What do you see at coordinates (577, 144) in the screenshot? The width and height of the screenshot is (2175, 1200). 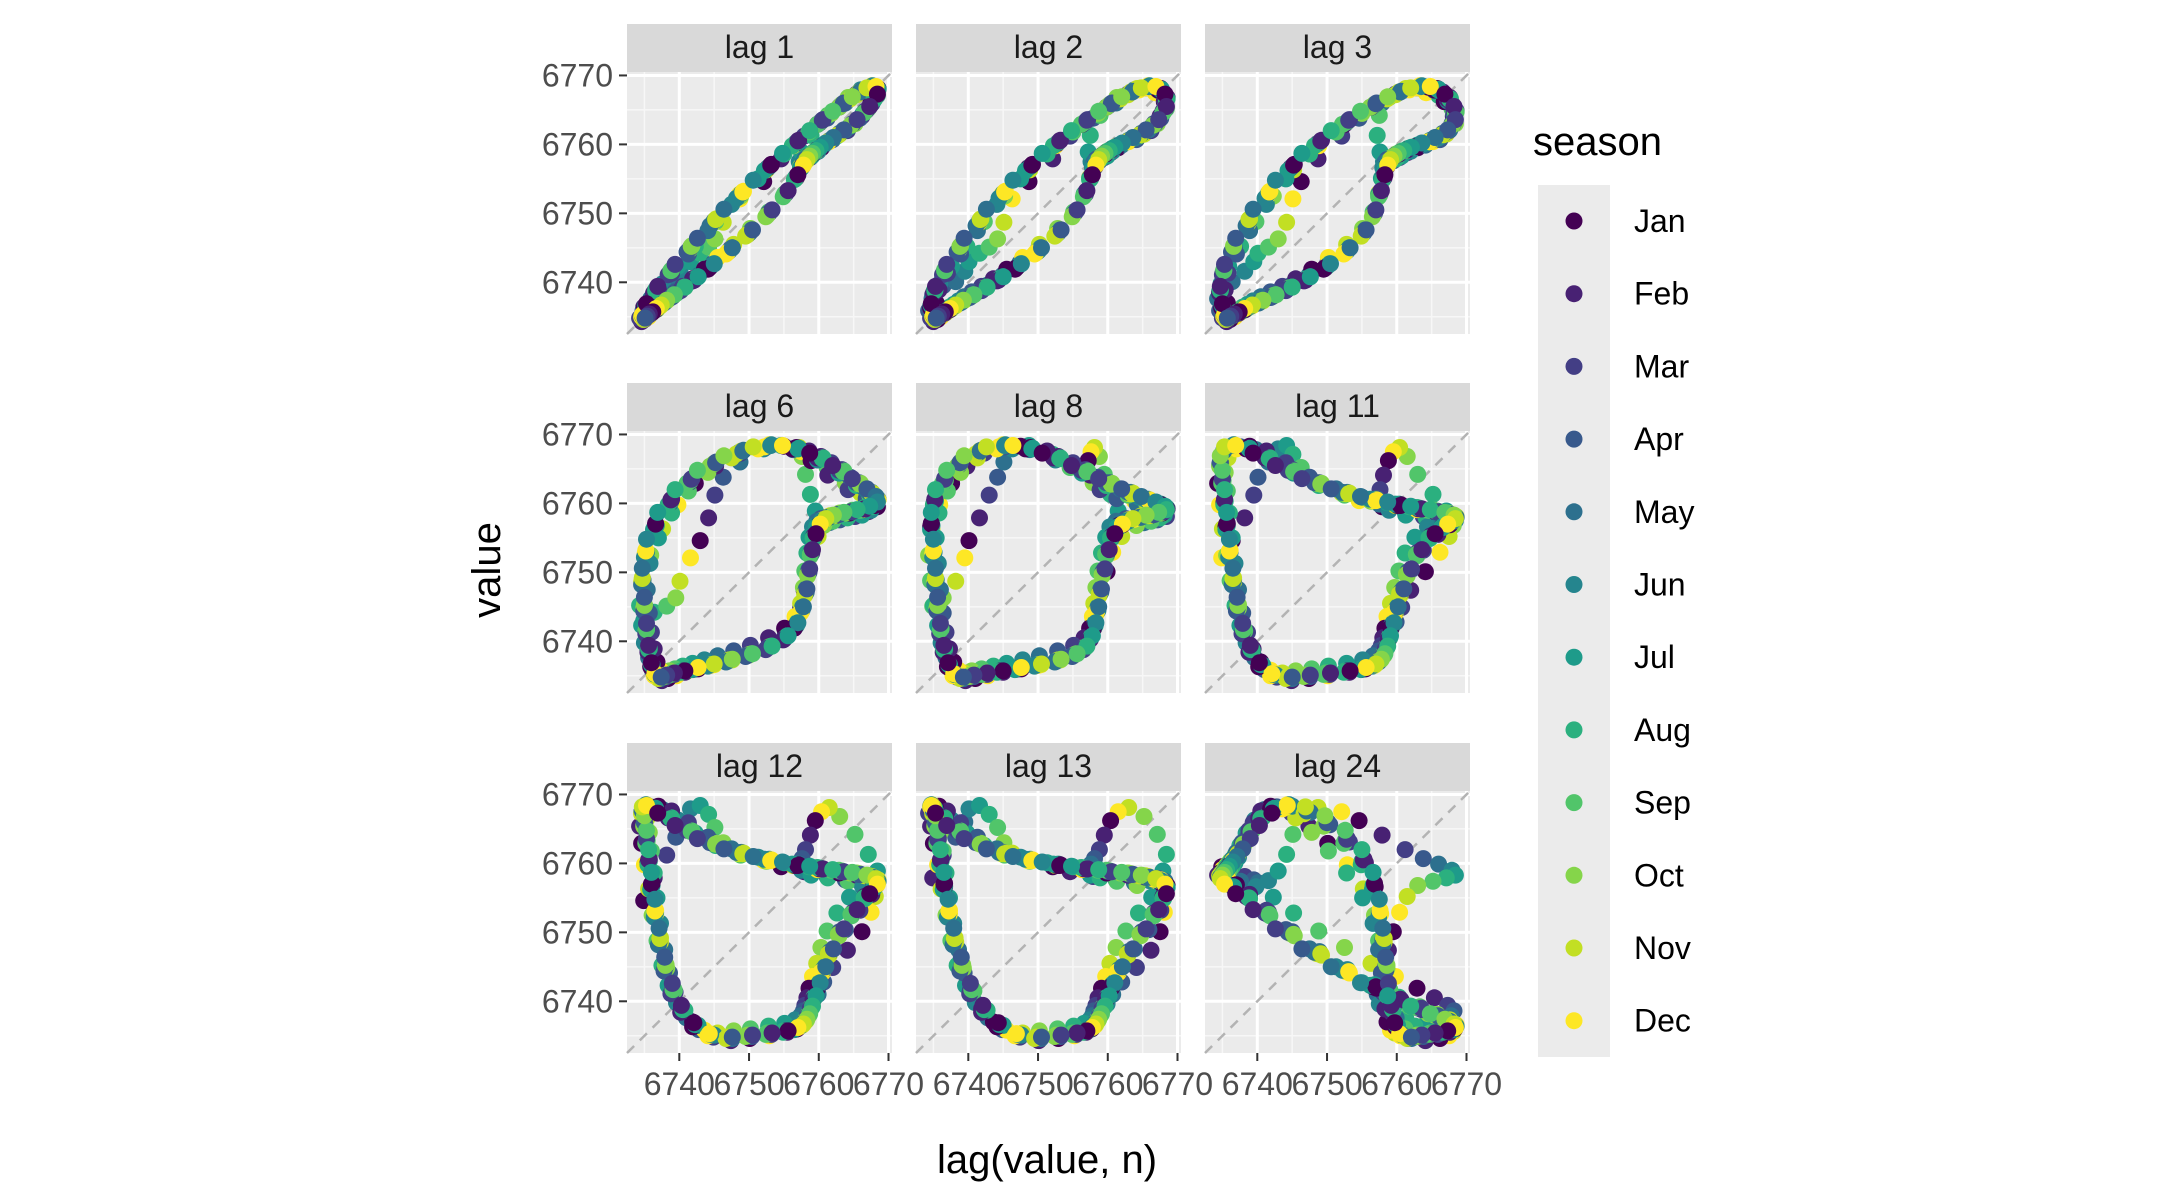 I see `y-tick-label: 6760` at bounding box center [577, 144].